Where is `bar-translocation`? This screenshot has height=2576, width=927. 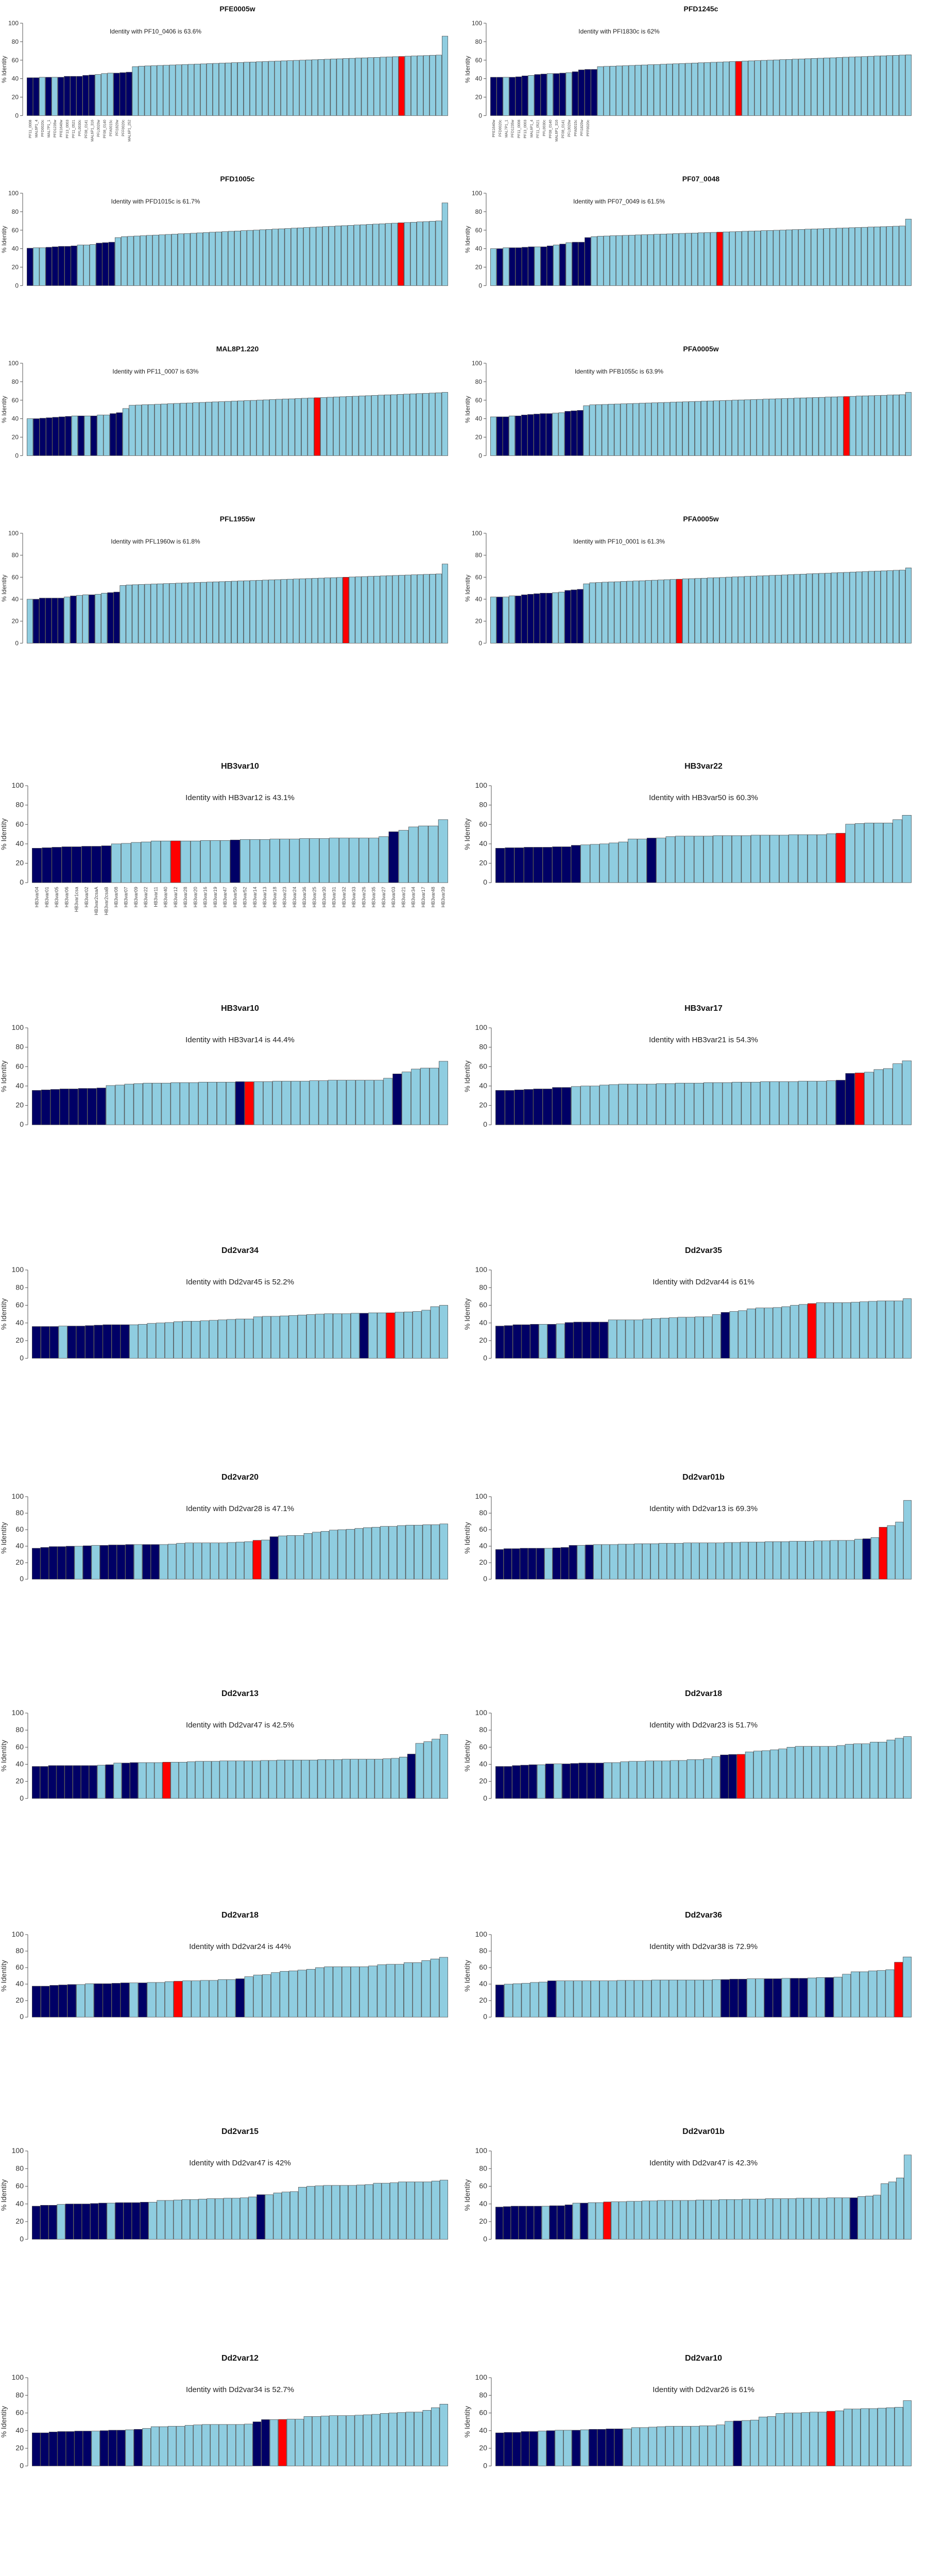
bar-translocation is located at coordinates (176, 861).